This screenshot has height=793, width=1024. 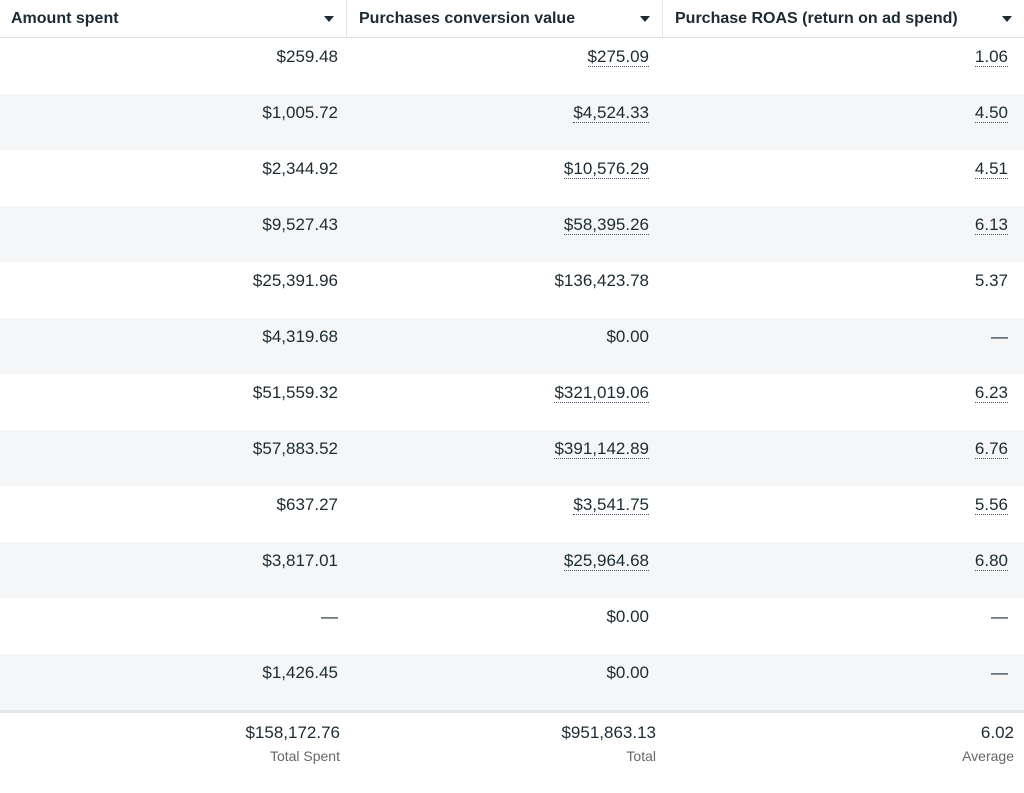 I want to click on cell-conversion-value: $4,524.33, so click(x=505, y=122).